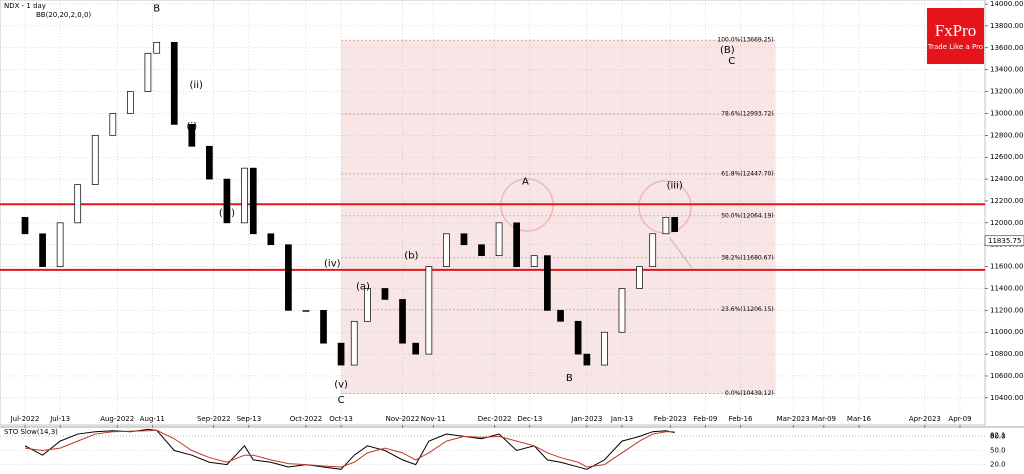 The height and width of the screenshot is (474, 1024). I want to click on y-tick-label: 13400.00, so click(1006, 70).